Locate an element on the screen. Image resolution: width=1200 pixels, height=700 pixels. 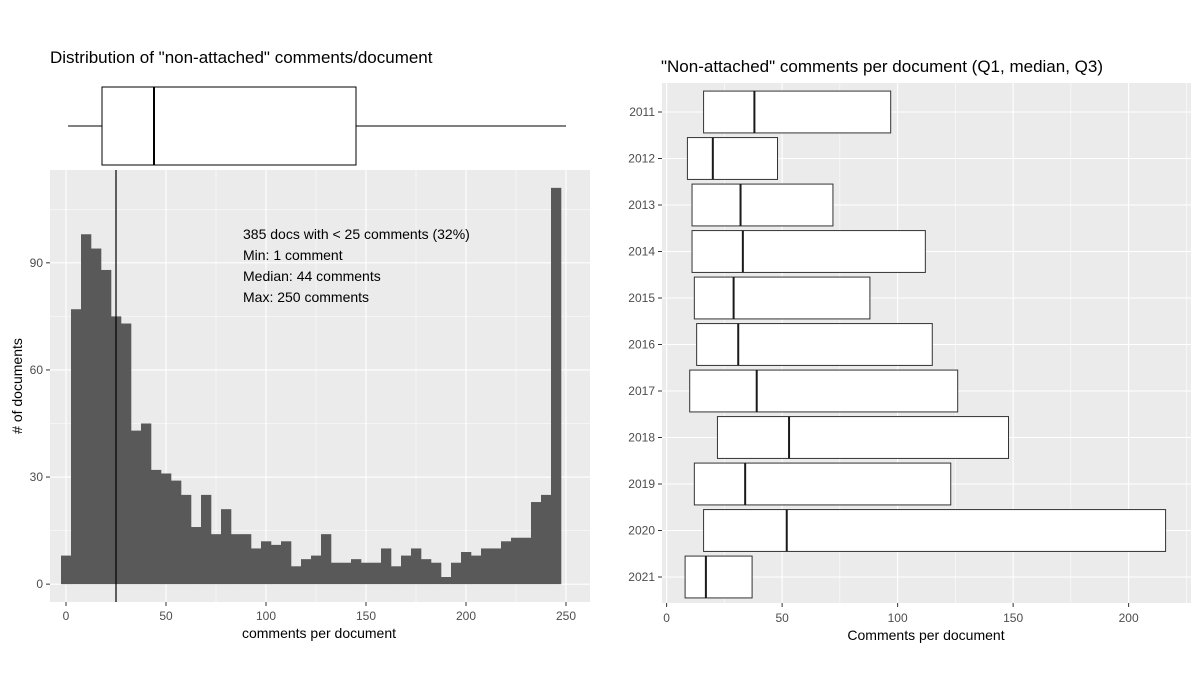
x-tick-label: 250 is located at coordinates (566, 616).